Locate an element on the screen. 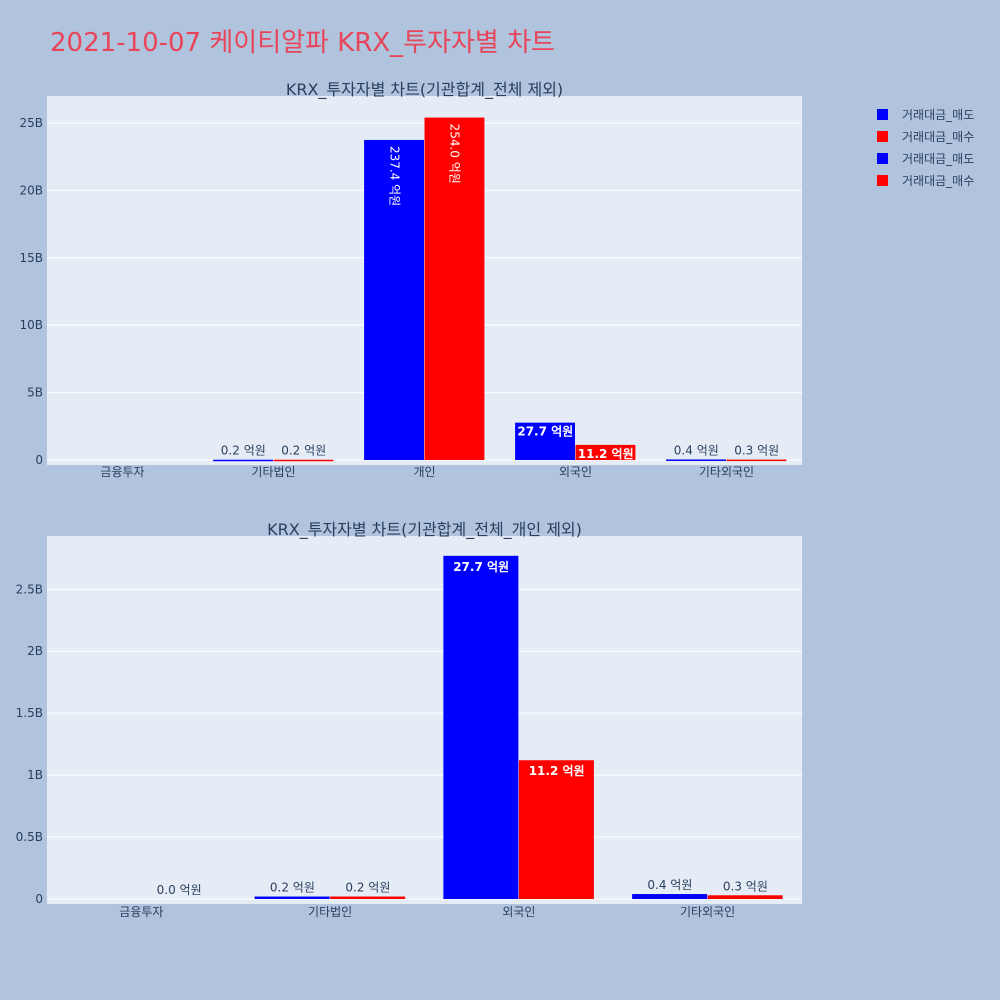 This screenshot has height=1000, width=1000. chart-title: KRX_투자자별 차트(기관합계_전체 제외) is located at coordinates (424, 90).